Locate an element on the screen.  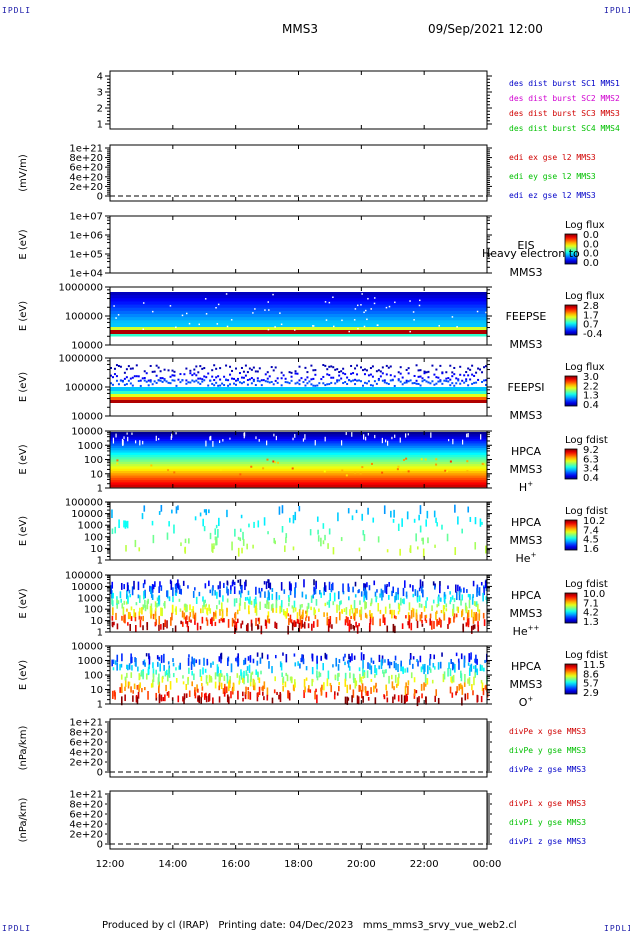
y-tick-label: 1 is located at coordinates (100, 561).